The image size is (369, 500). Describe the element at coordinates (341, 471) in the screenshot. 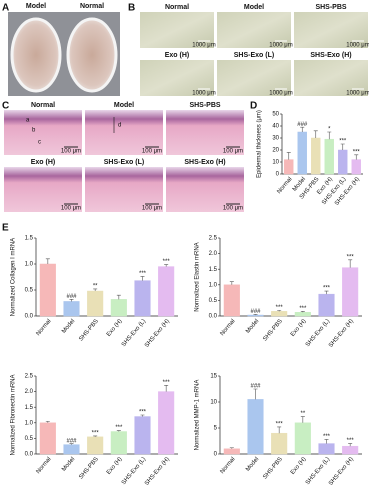

I see `x-tick-label: SHS-Exo (H)` at that location.